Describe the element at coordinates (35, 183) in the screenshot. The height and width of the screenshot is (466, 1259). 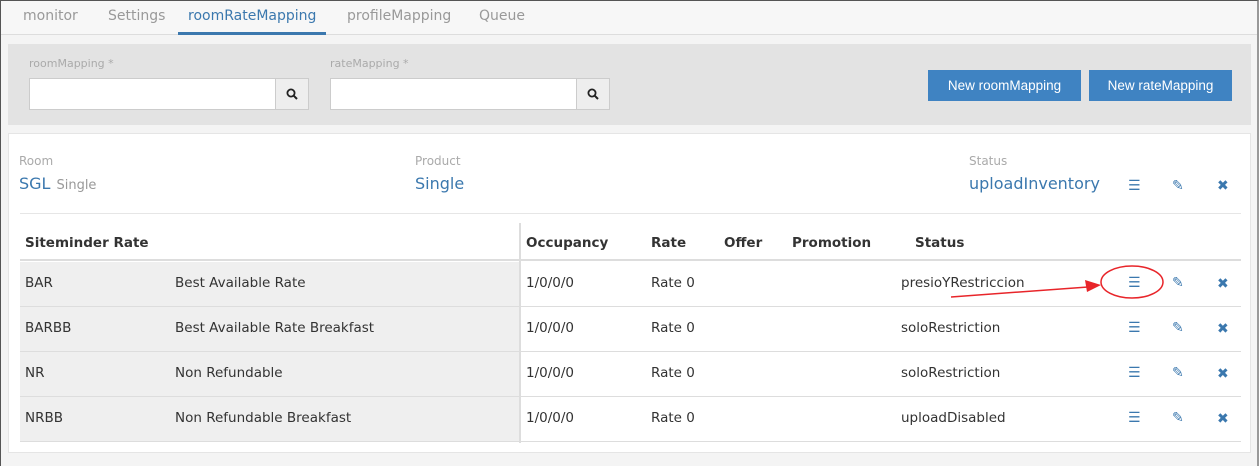
I see `room-code: SGL` at that location.